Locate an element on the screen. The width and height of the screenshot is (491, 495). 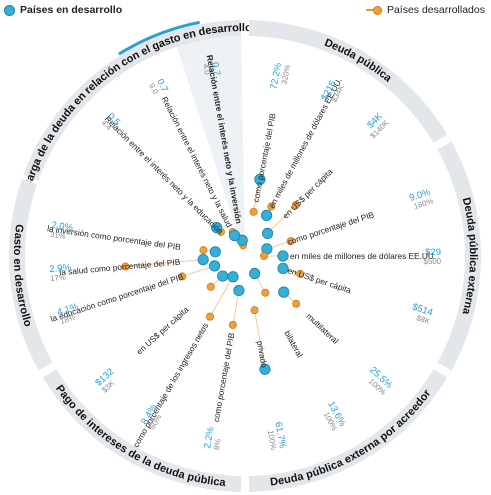
item: en US$ per cápita$514$8K is located at coordinates (355, 294).